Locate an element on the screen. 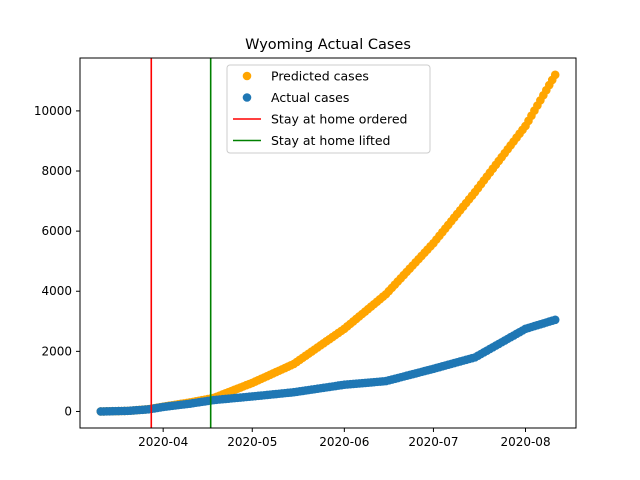 The height and width of the screenshot is (480, 640). y-tick-label: 4000 is located at coordinates (56, 291).